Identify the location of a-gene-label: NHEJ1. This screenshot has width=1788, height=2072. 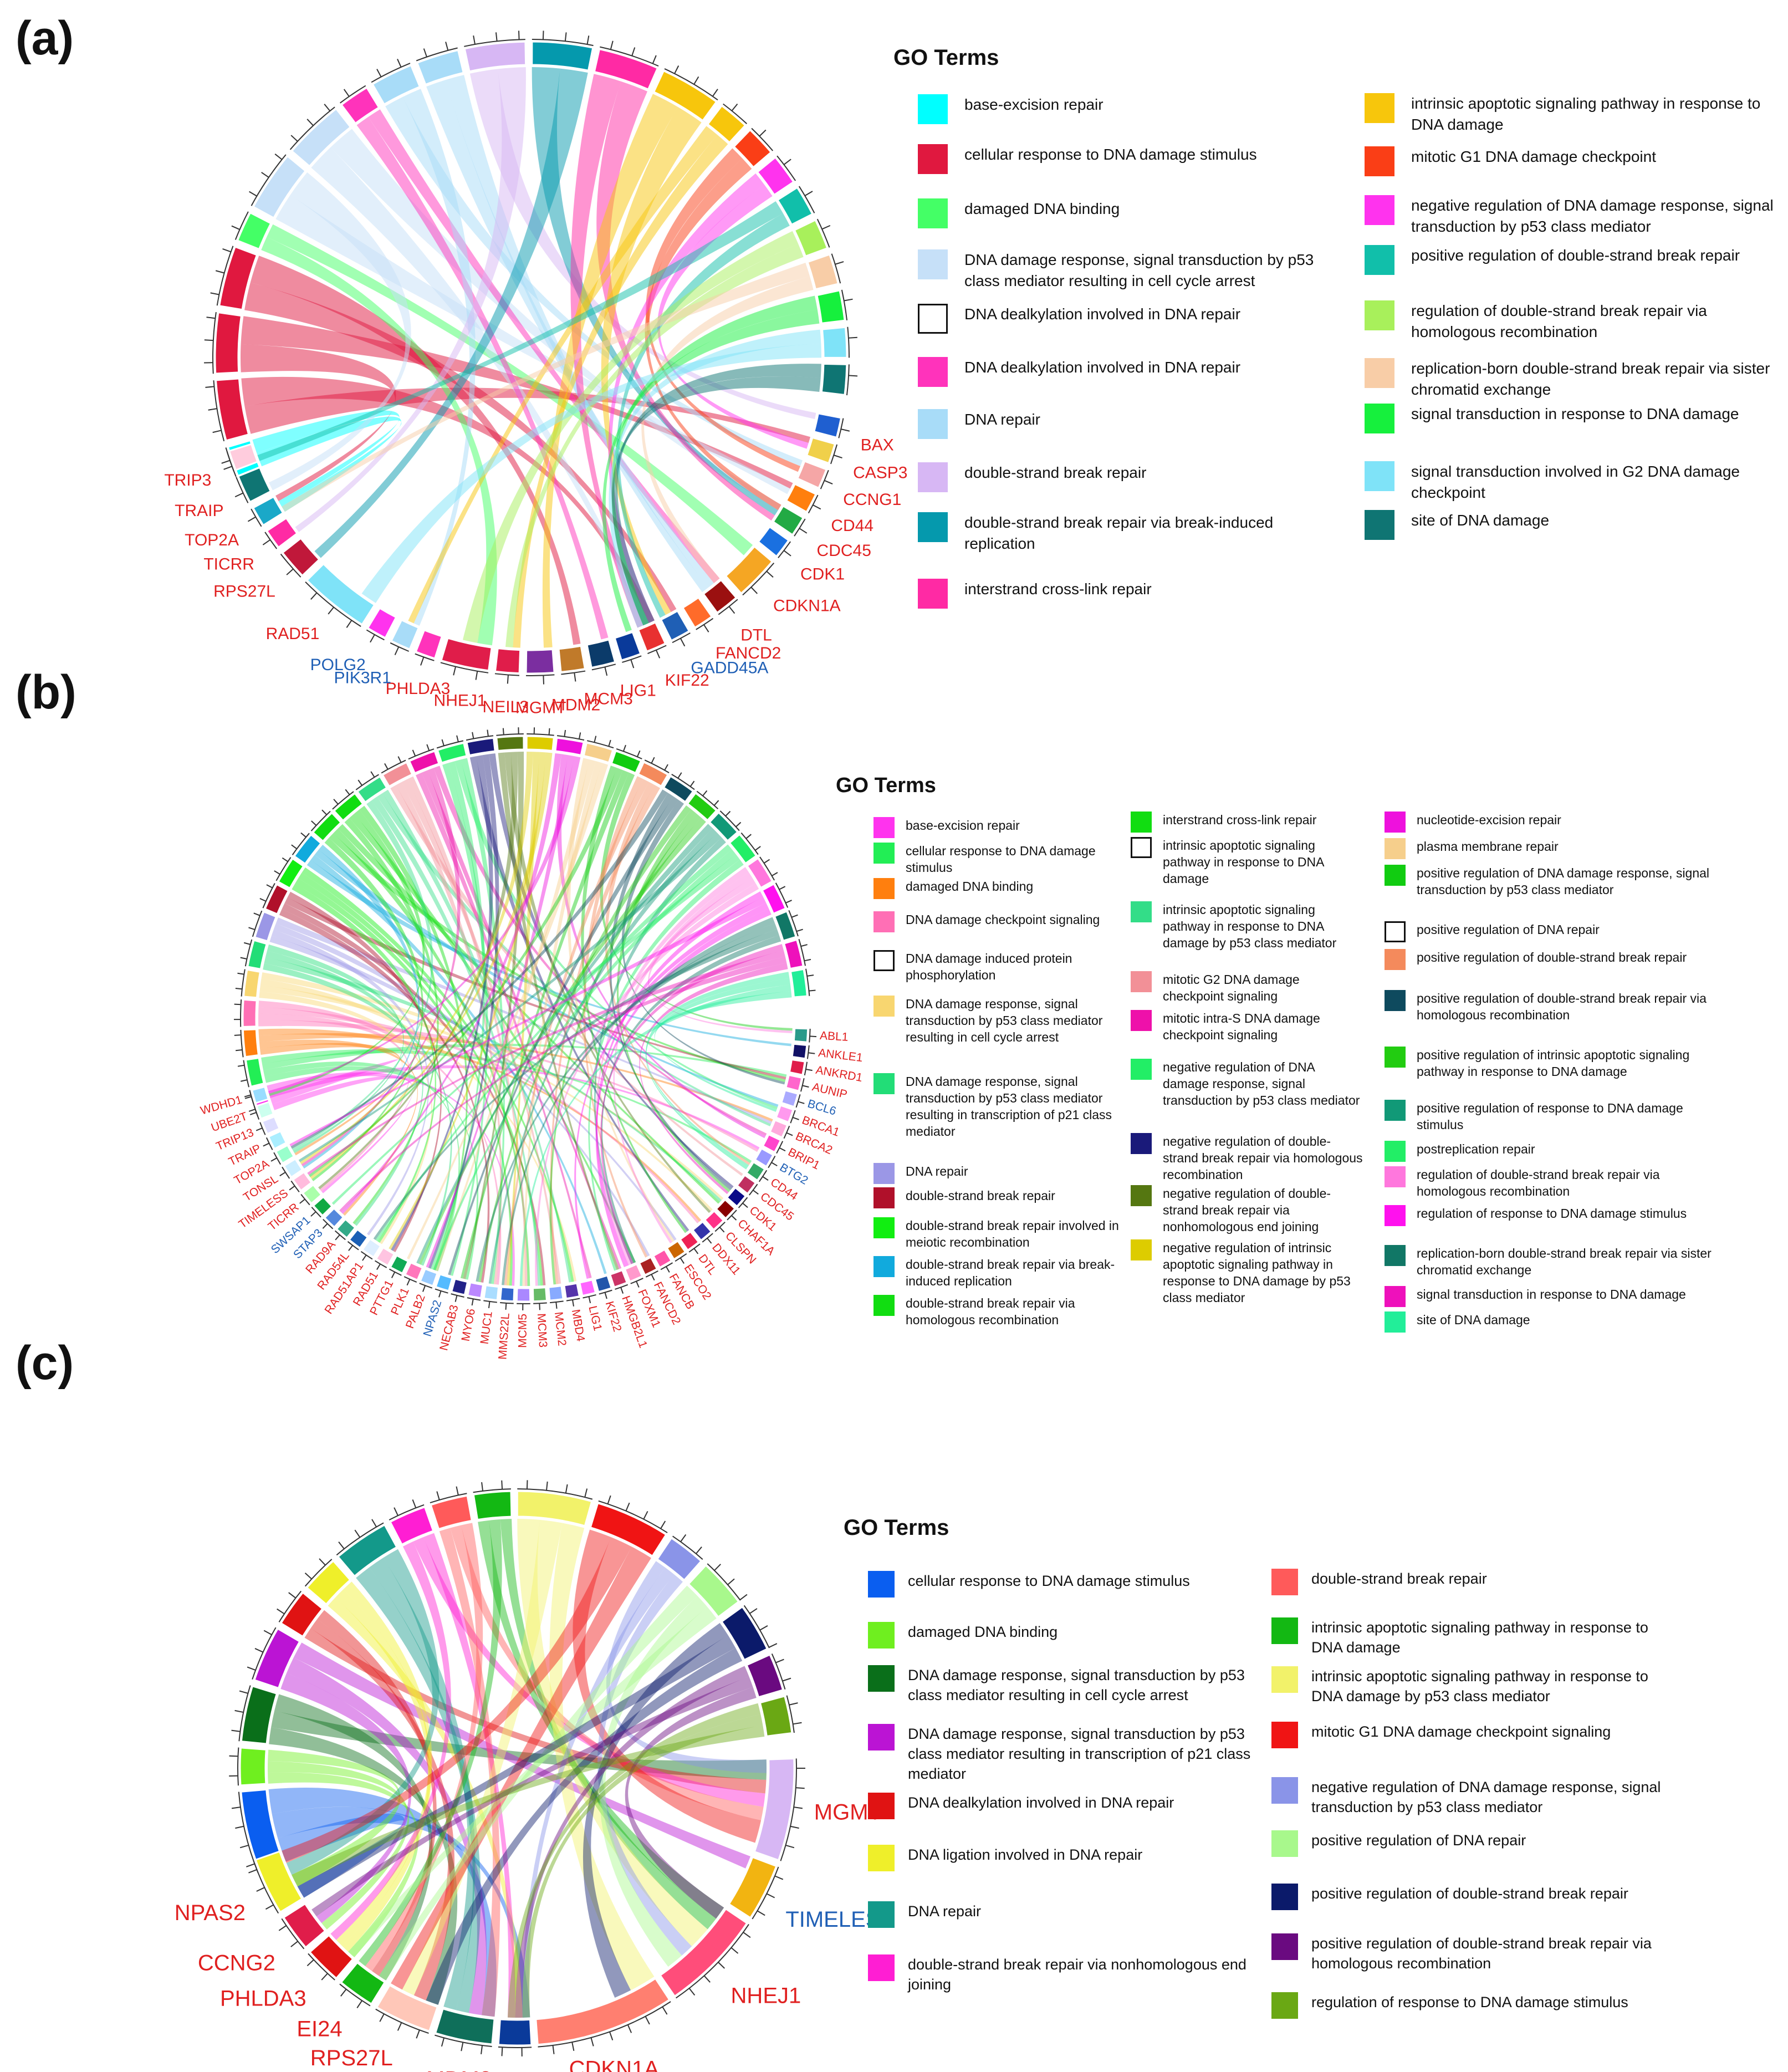
(460, 700).